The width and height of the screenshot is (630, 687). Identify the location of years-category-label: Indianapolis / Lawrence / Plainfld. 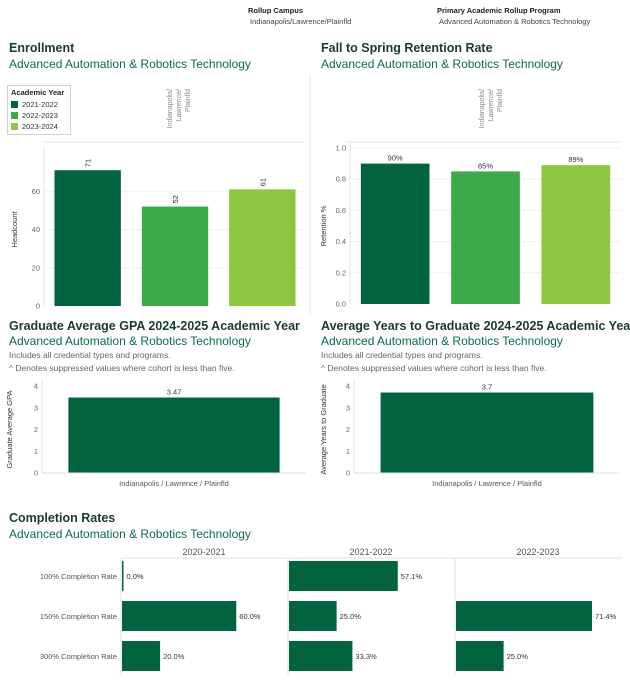
(487, 483).